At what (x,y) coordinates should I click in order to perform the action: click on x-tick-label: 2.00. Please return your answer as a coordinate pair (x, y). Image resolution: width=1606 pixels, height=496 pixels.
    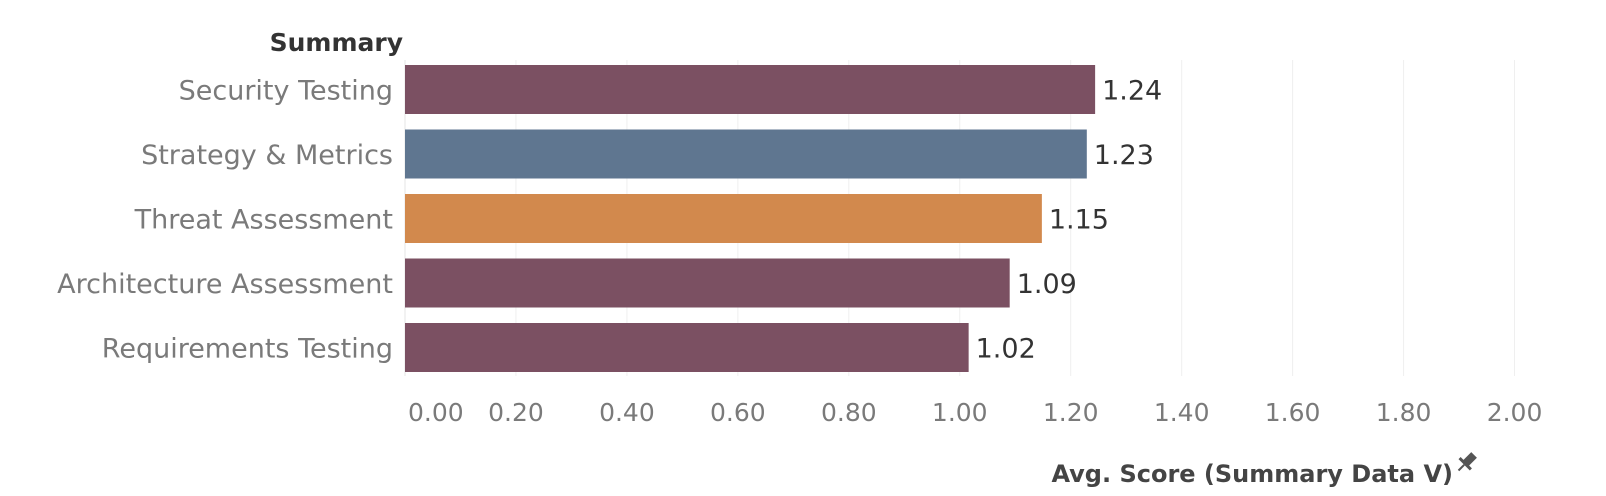
    Looking at the image, I should click on (1515, 412).